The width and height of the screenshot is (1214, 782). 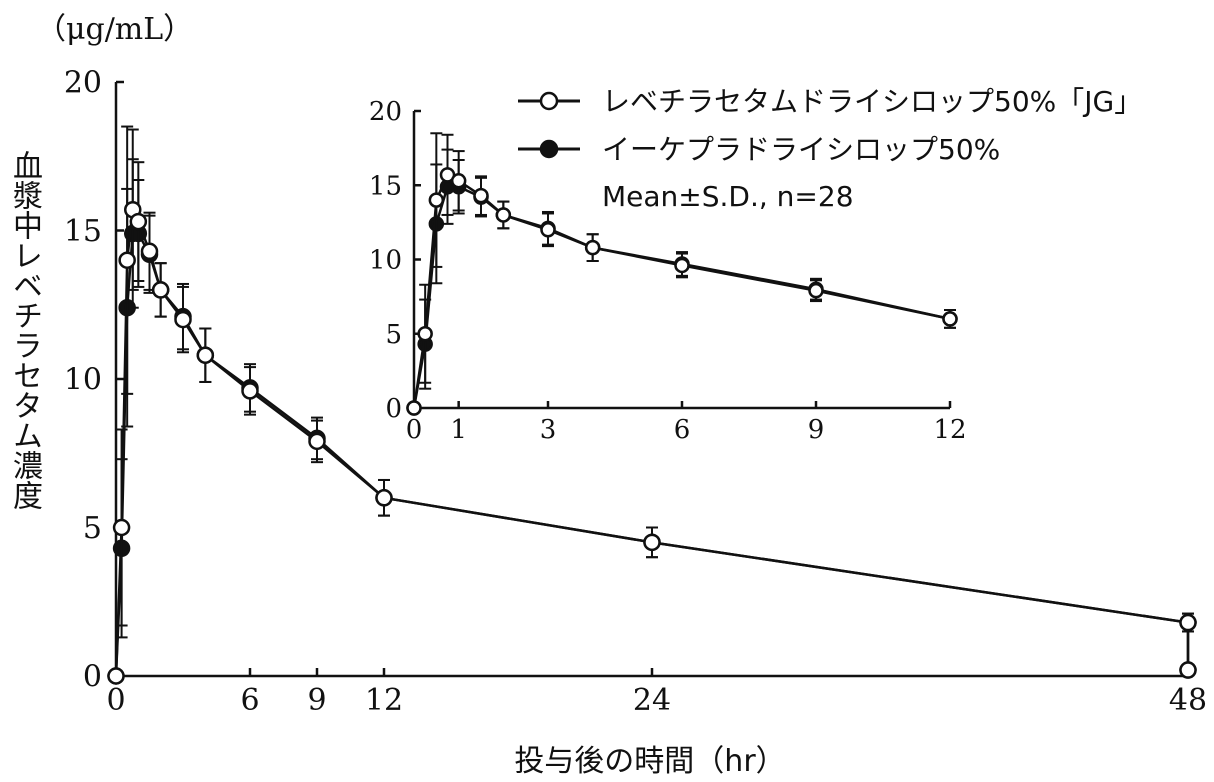 I want to click on main-x-tick-label: 0, so click(x=115, y=700).